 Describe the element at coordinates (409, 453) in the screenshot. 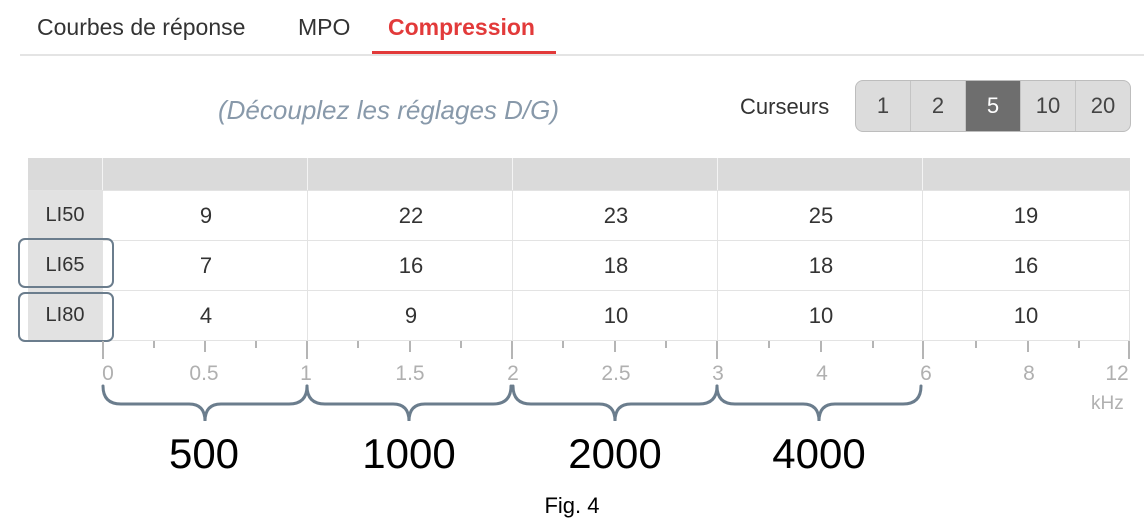

I see `band-label-1000: 1000` at that location.